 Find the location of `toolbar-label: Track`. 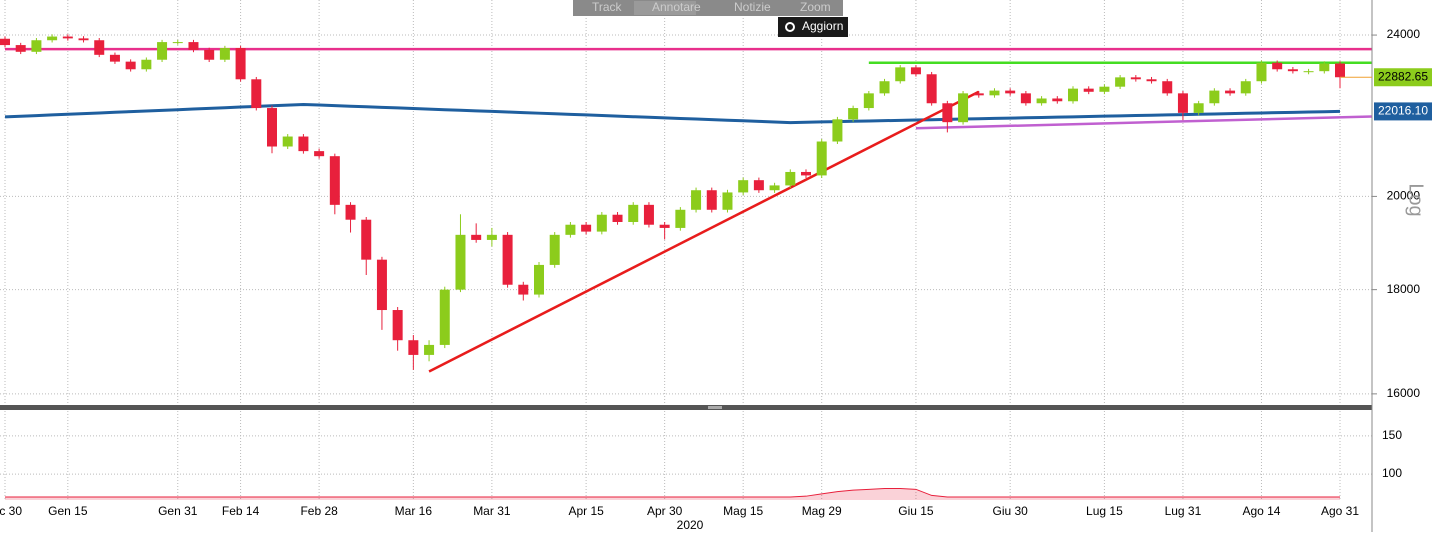

toolbar-label: Track is located at coordinates (607, 7).